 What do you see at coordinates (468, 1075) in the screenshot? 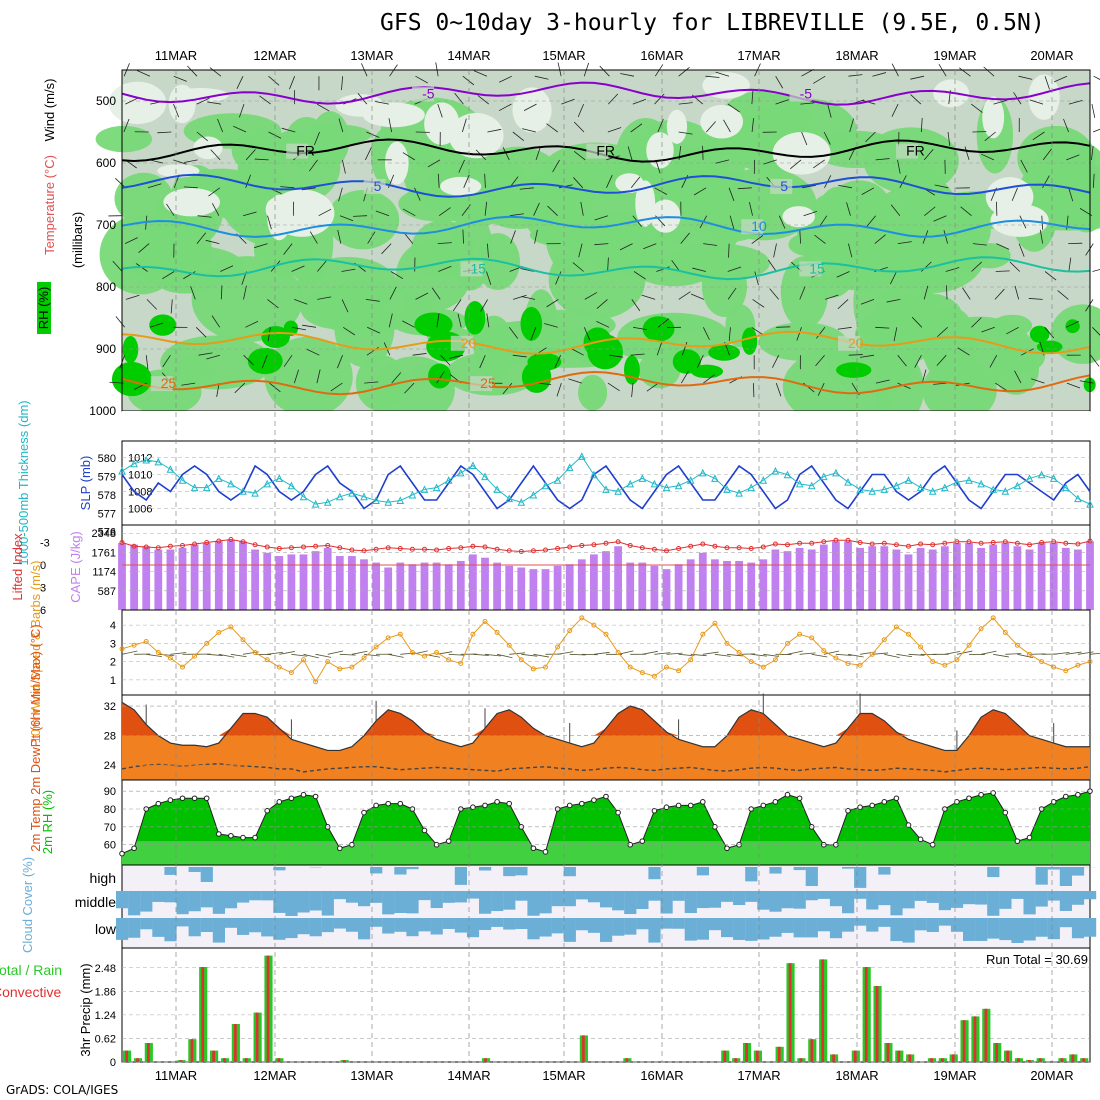
I see `time-label-bottom: 14MAR` at bounding box center [468, 1075].